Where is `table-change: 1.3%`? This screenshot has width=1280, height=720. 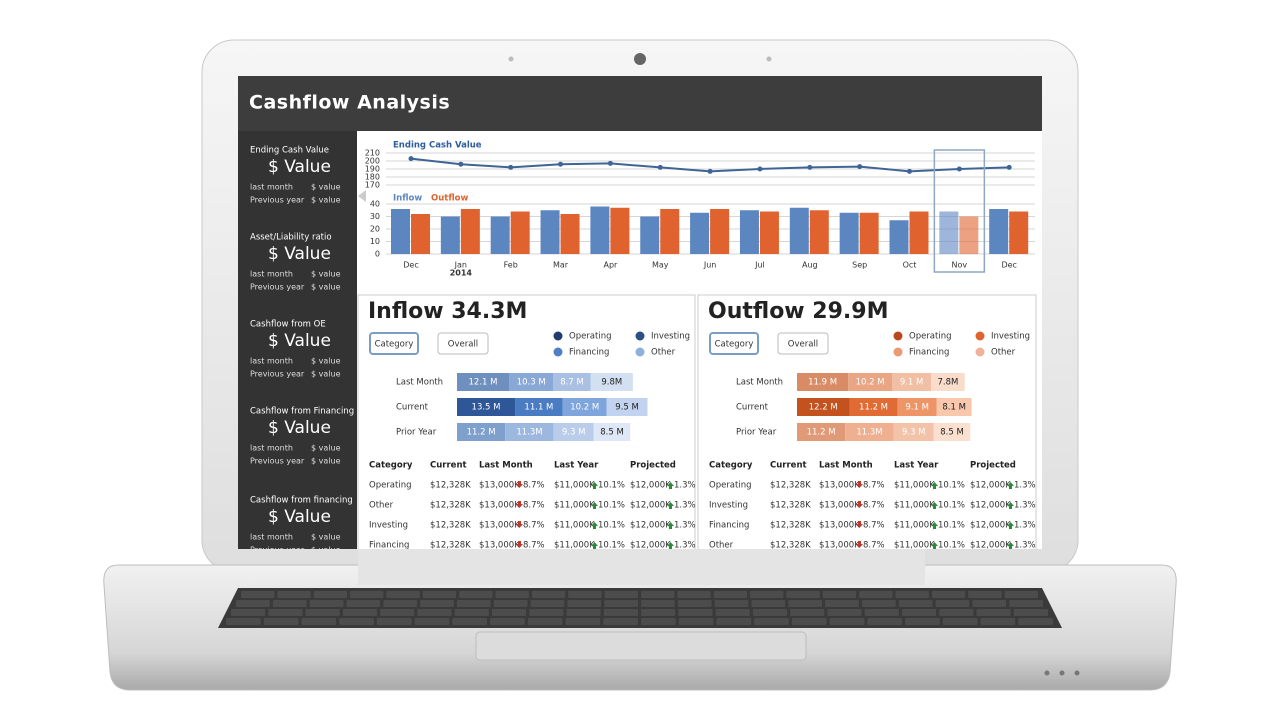 table-change: 1.3% is located at coordinates (1025, 526).